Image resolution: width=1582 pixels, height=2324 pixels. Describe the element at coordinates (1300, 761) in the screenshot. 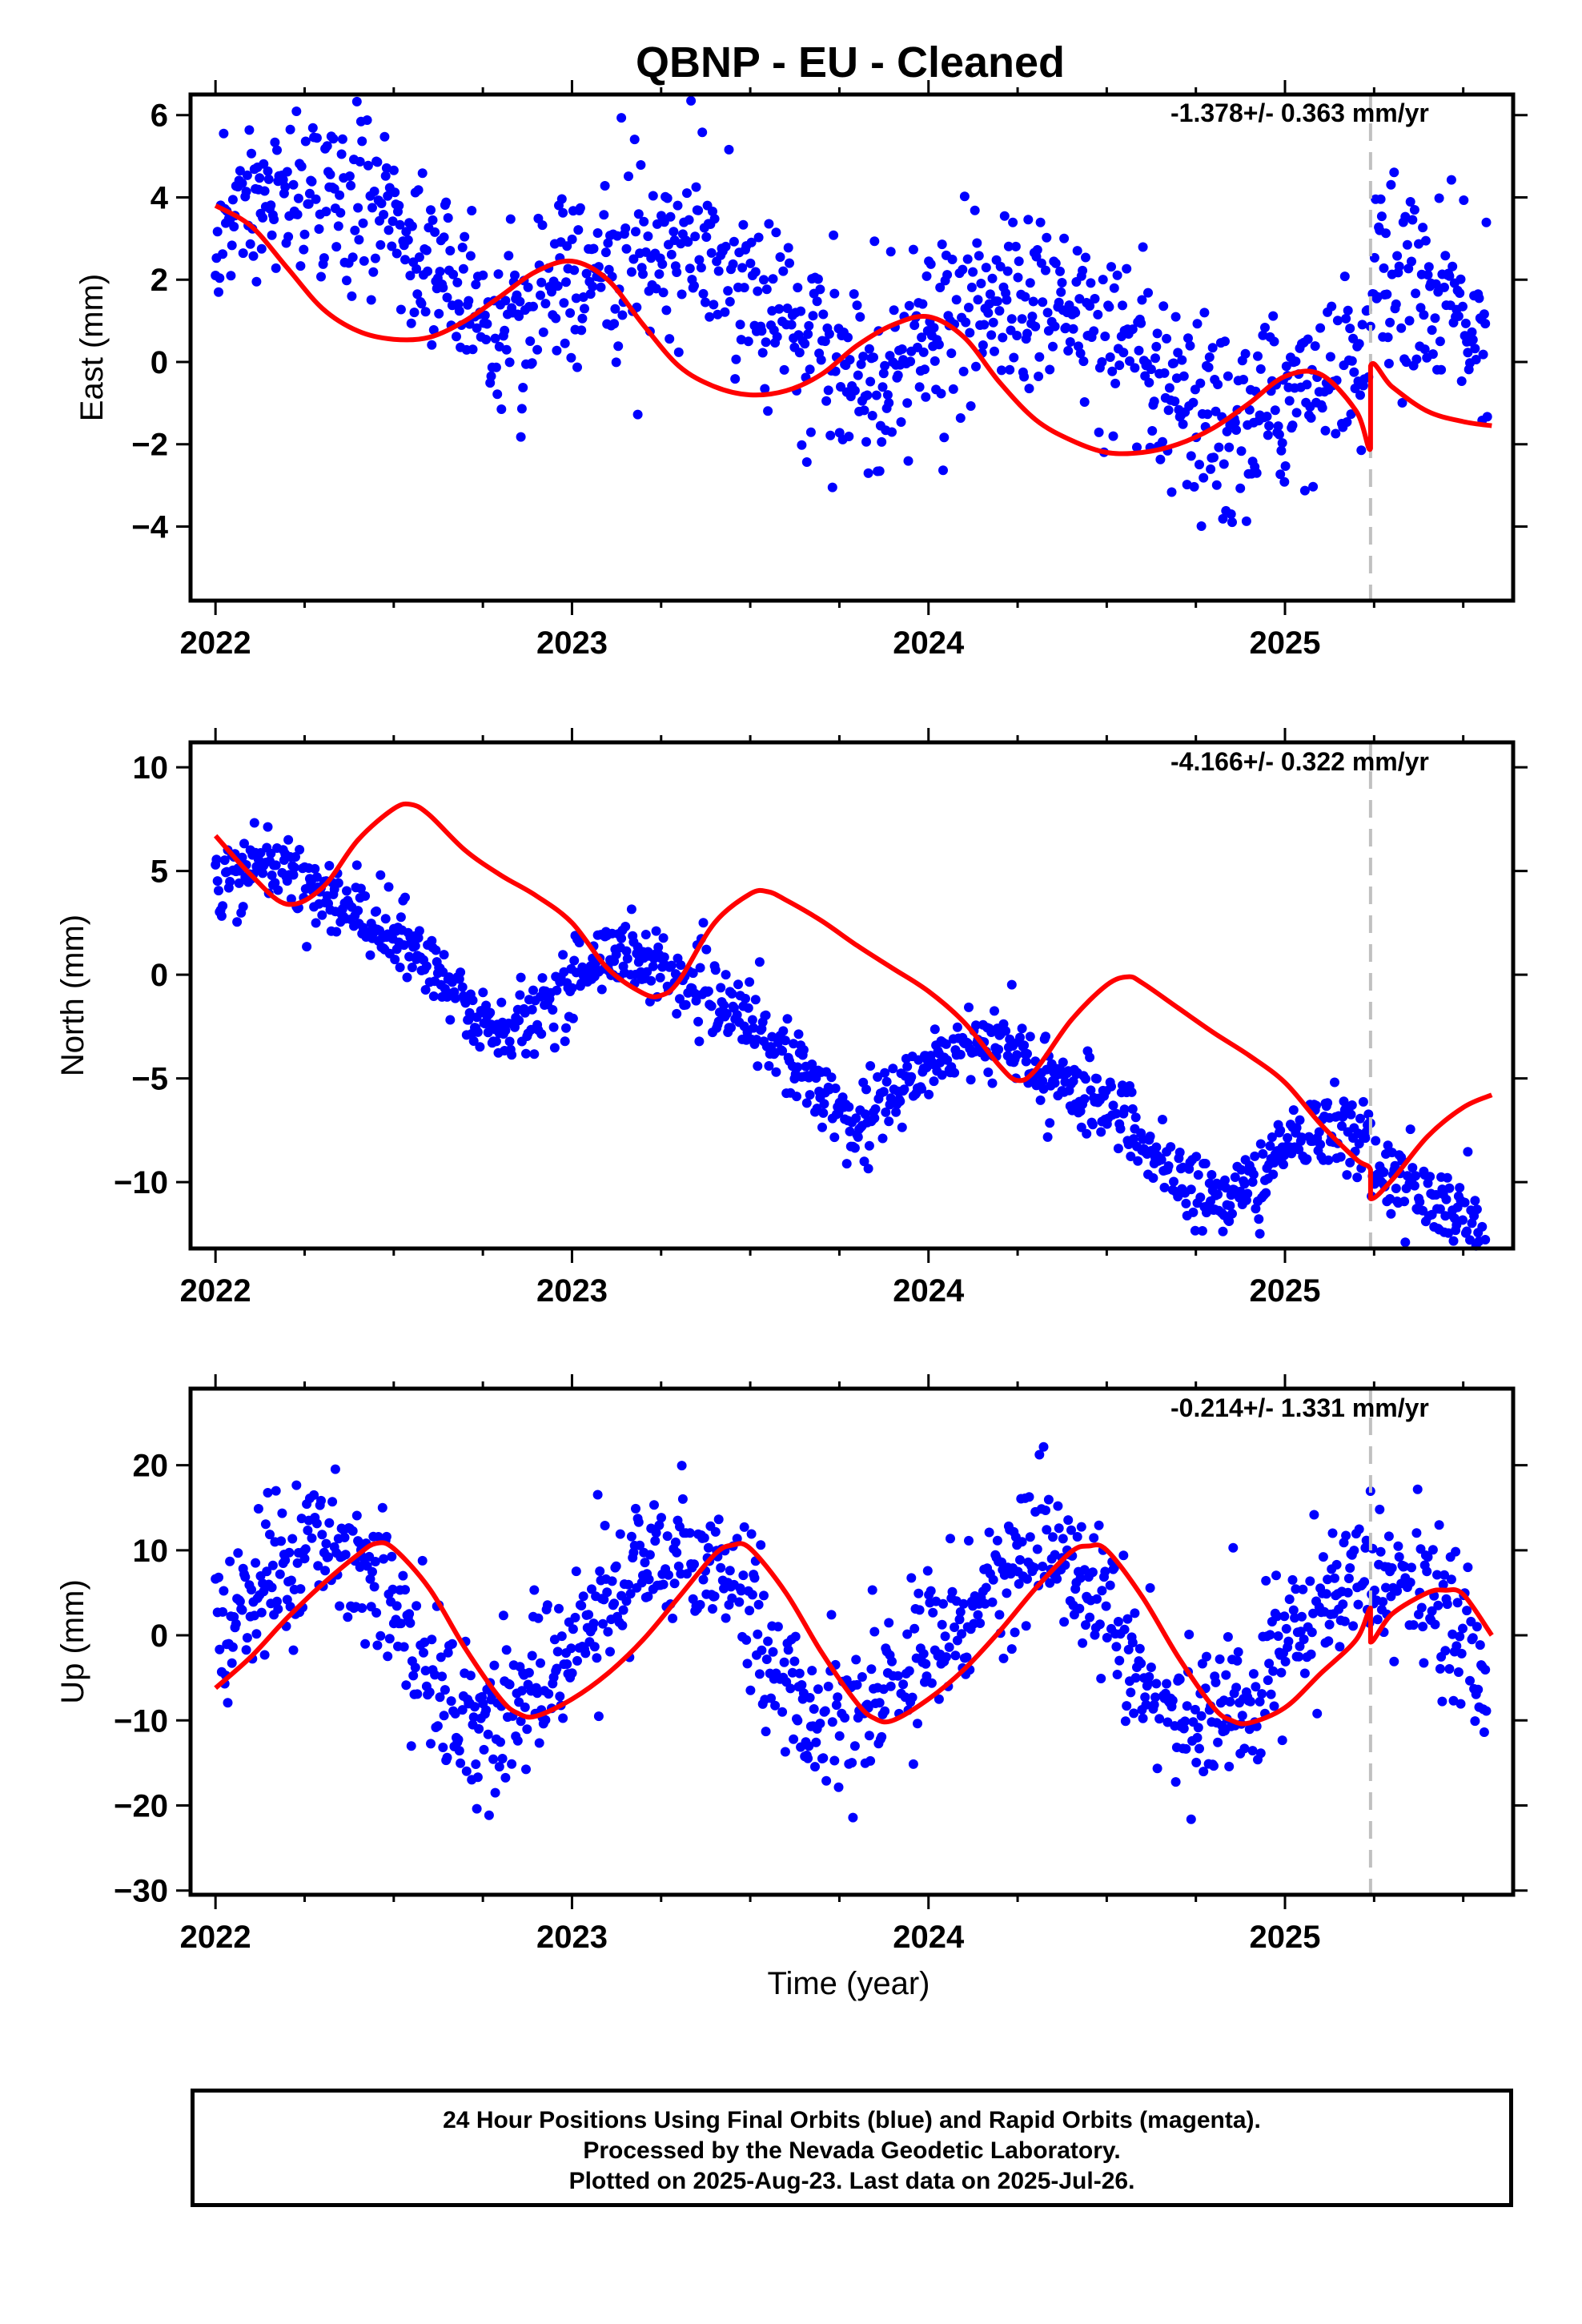

I see `north-rate-label: -4.166+/- 0.322 mm/yr` at that location.